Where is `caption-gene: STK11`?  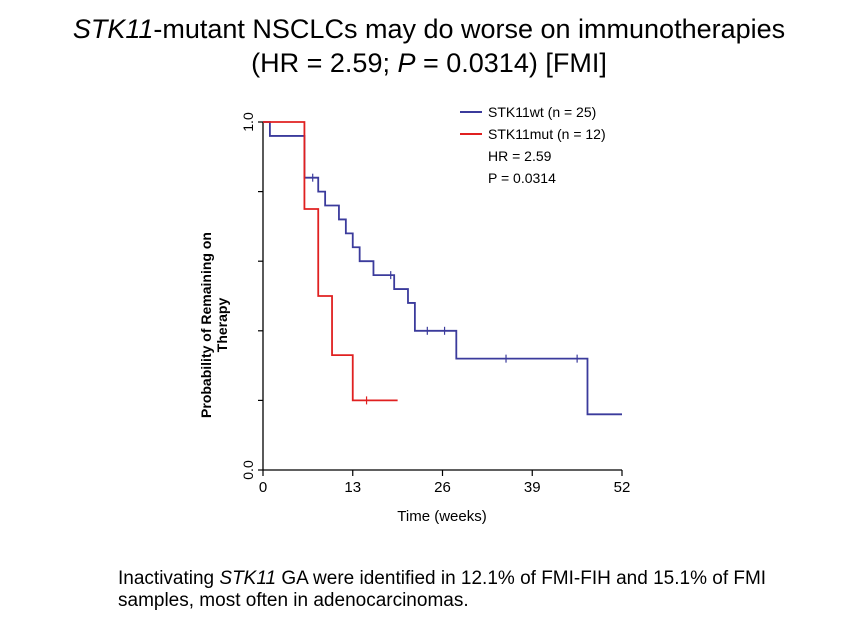
caption-gene: STK11 is located at coordinates (248, 578).